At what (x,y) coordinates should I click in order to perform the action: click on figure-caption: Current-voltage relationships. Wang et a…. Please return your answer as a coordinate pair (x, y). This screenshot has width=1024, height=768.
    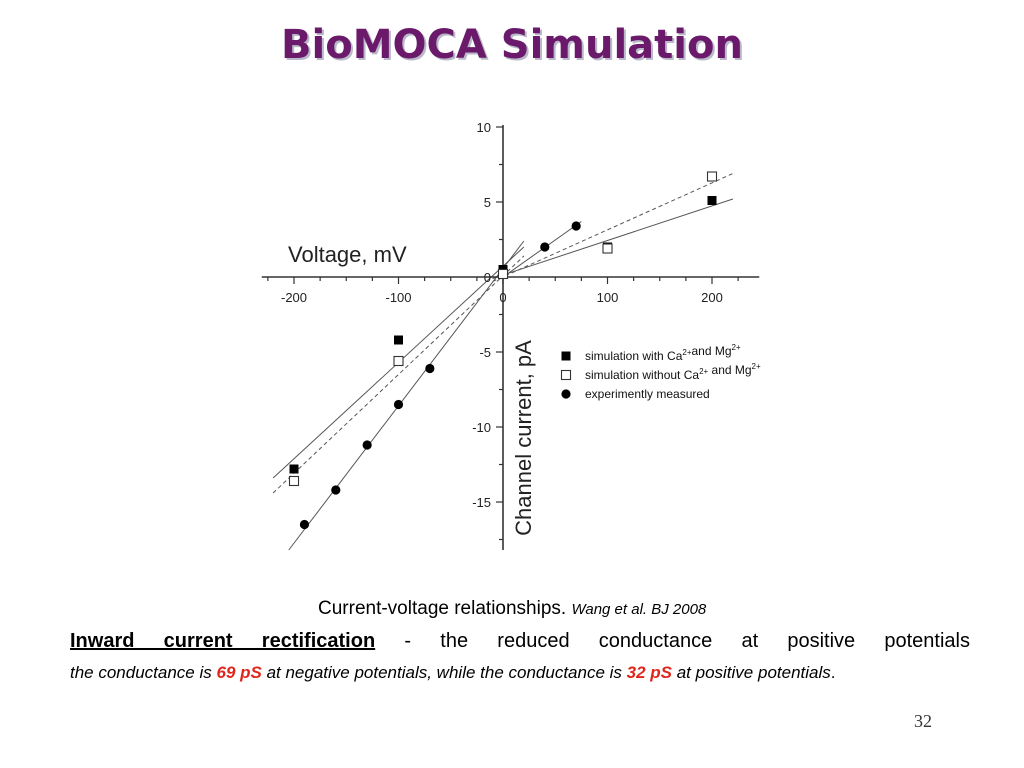
    Looking at the image, I should click on (512, 609).